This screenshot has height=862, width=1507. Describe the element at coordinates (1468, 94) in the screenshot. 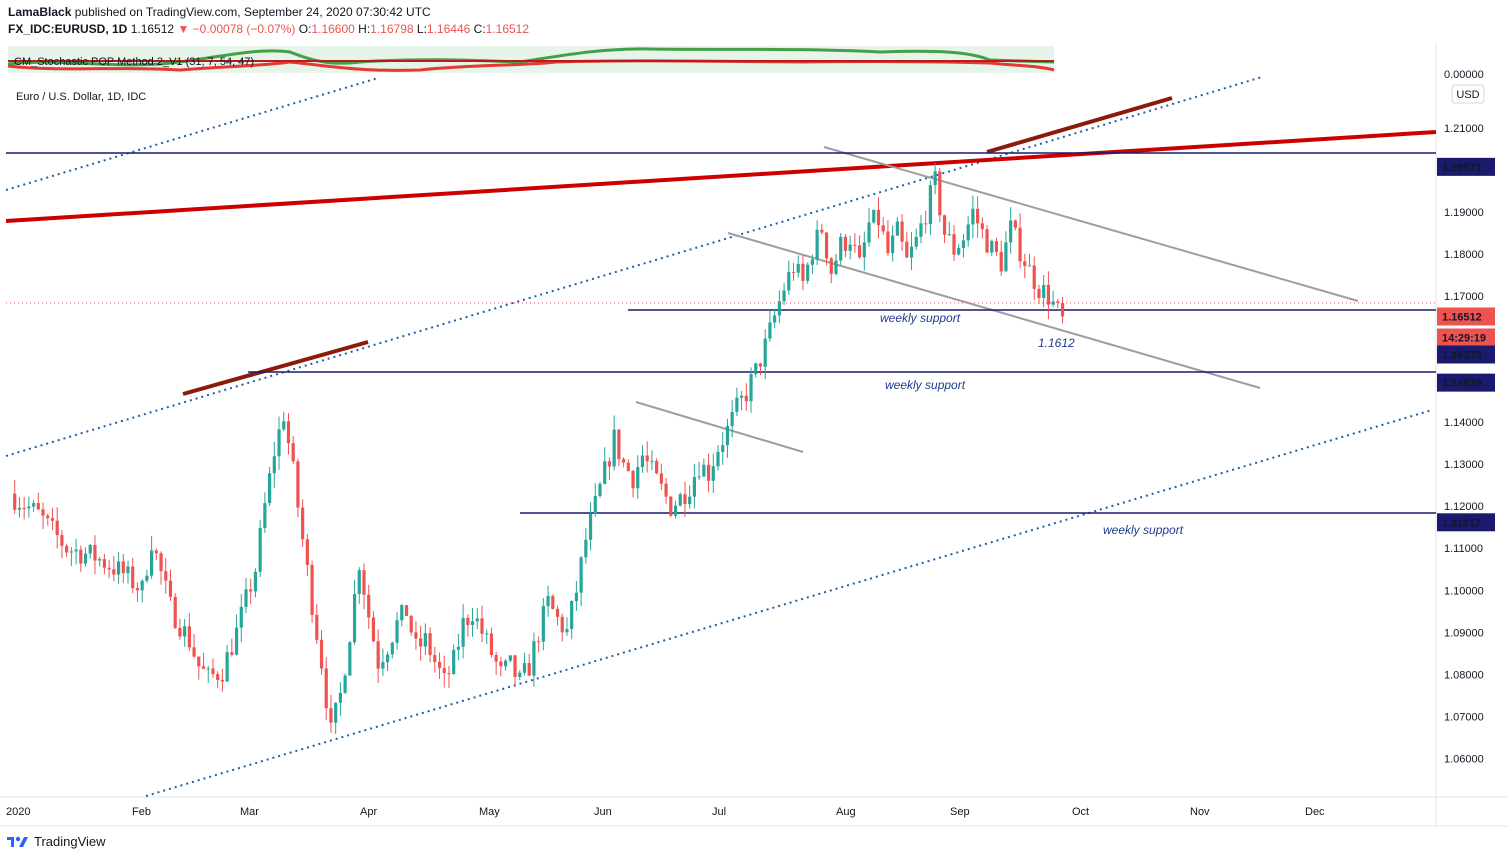

I see `currency-badge` at that location.